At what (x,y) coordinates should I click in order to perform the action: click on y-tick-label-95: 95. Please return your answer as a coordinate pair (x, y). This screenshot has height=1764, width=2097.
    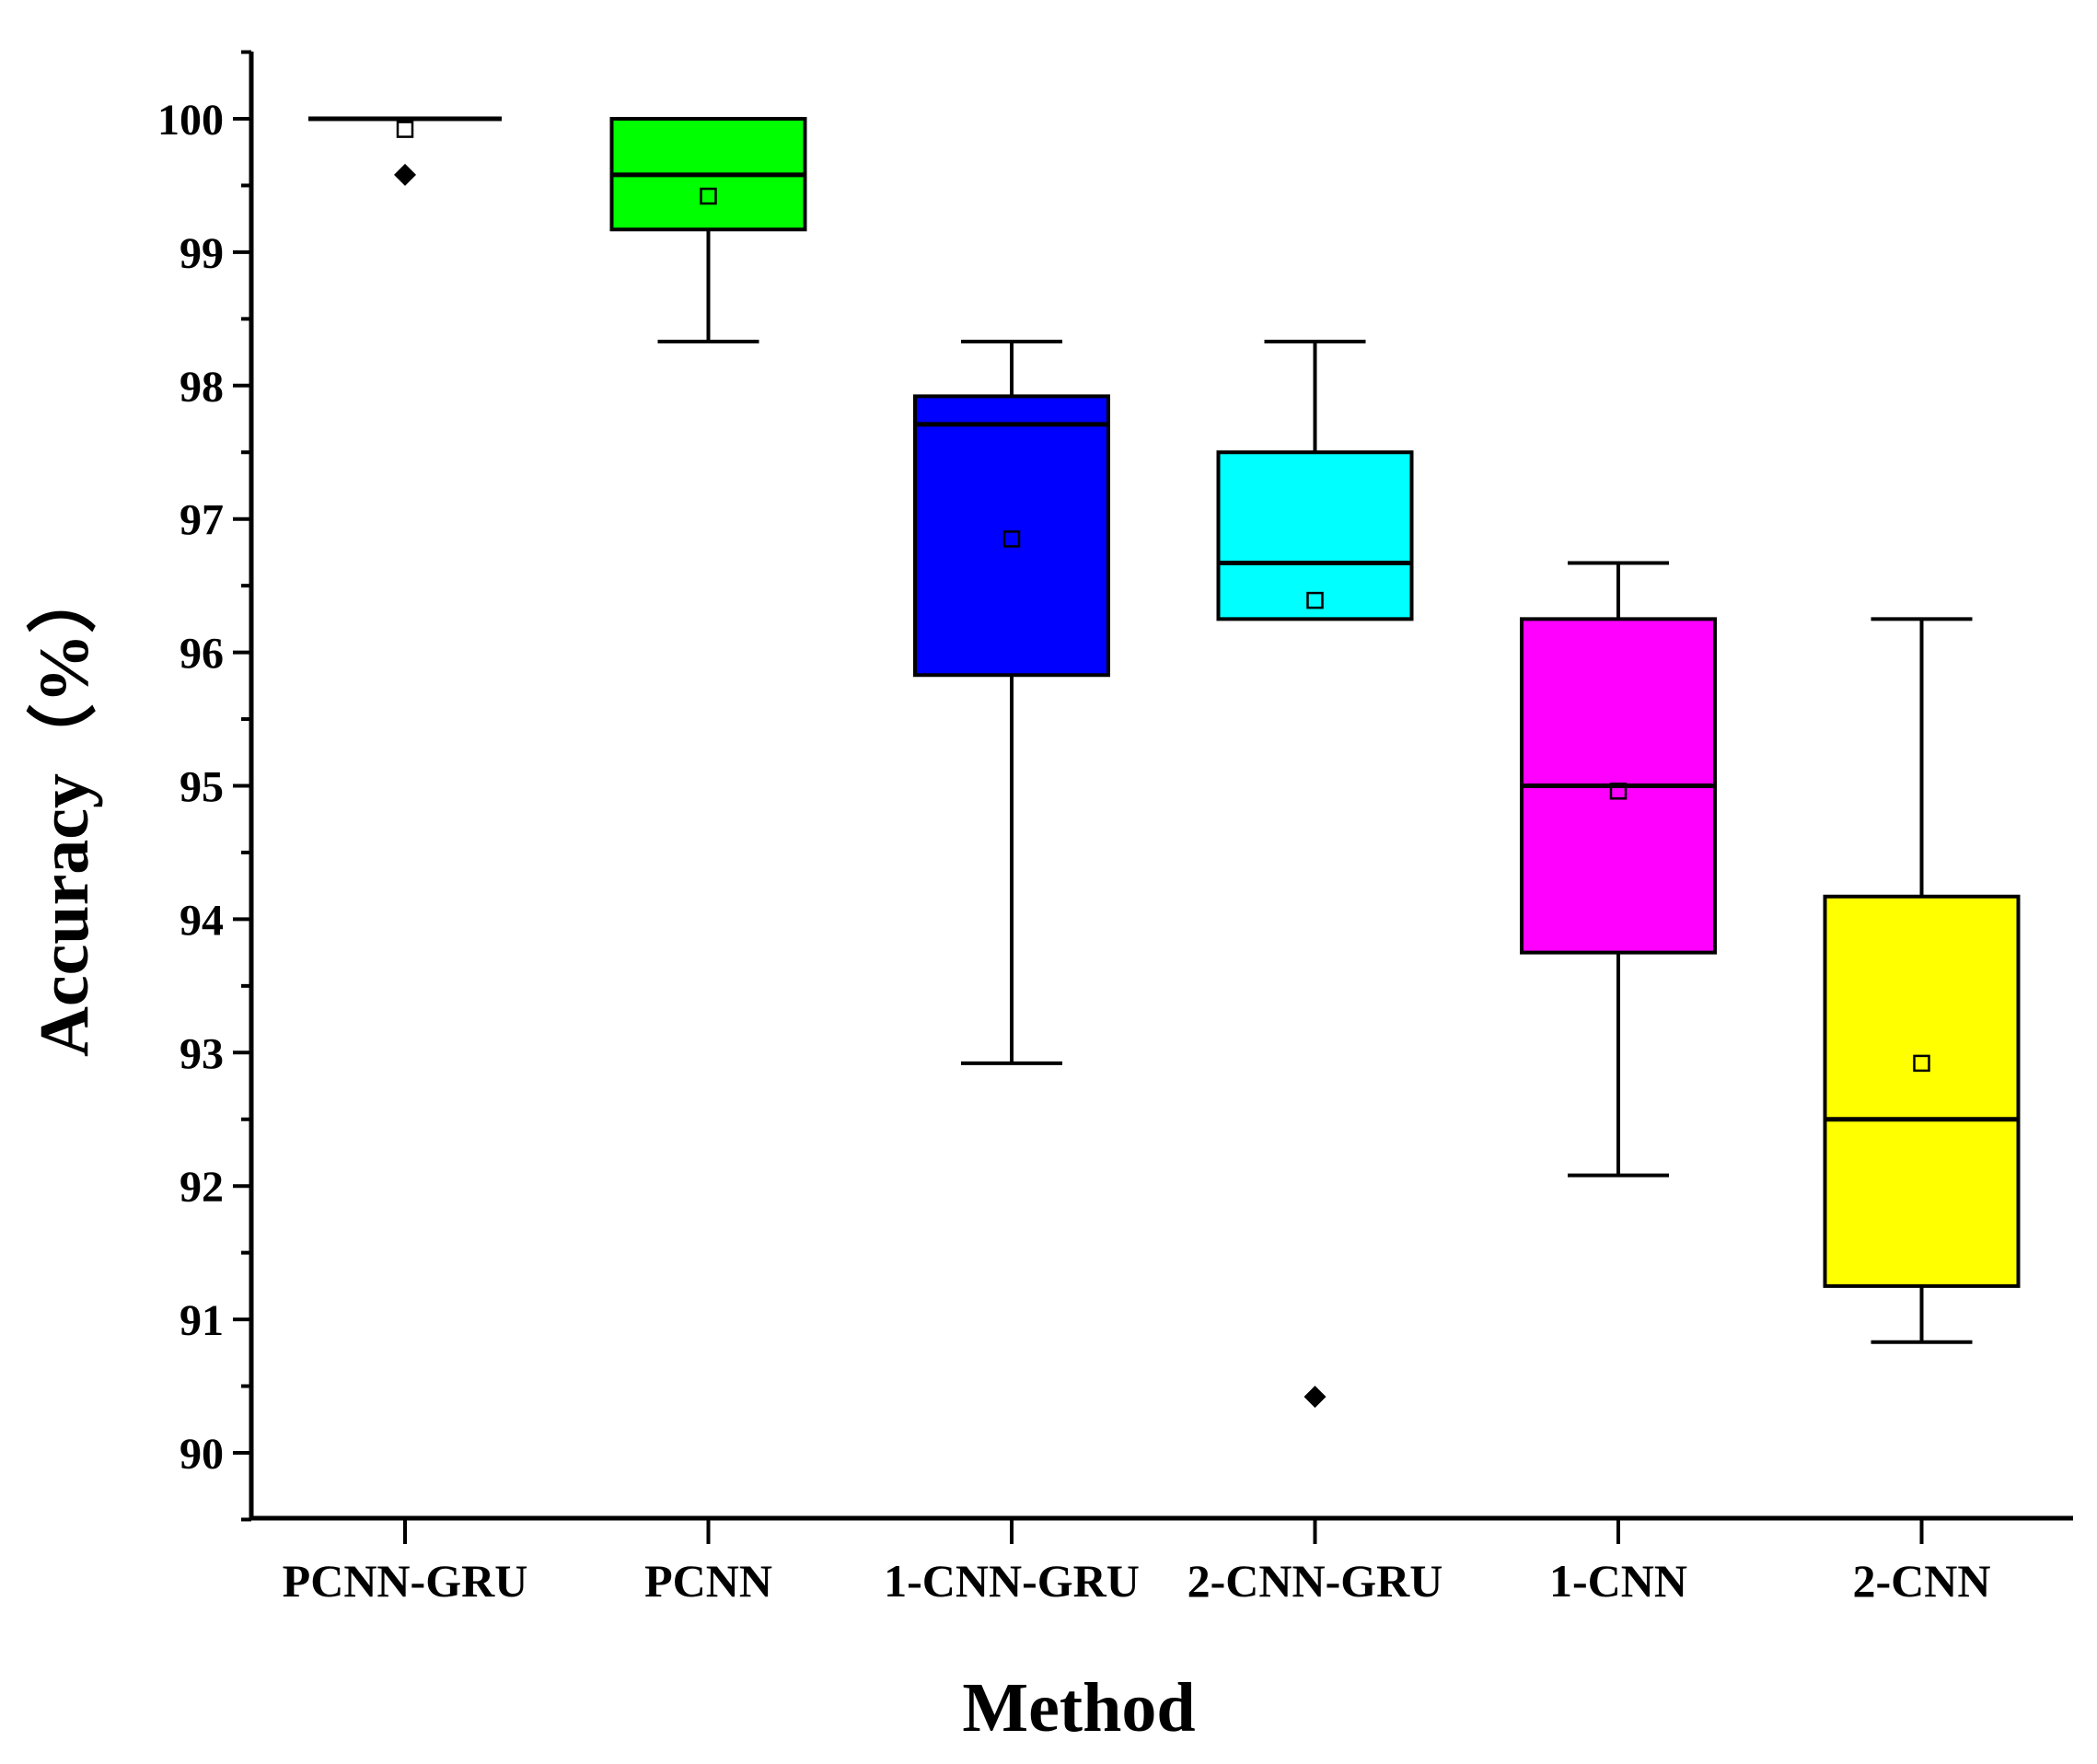
    Looking at the image, I should click on (202, 787).